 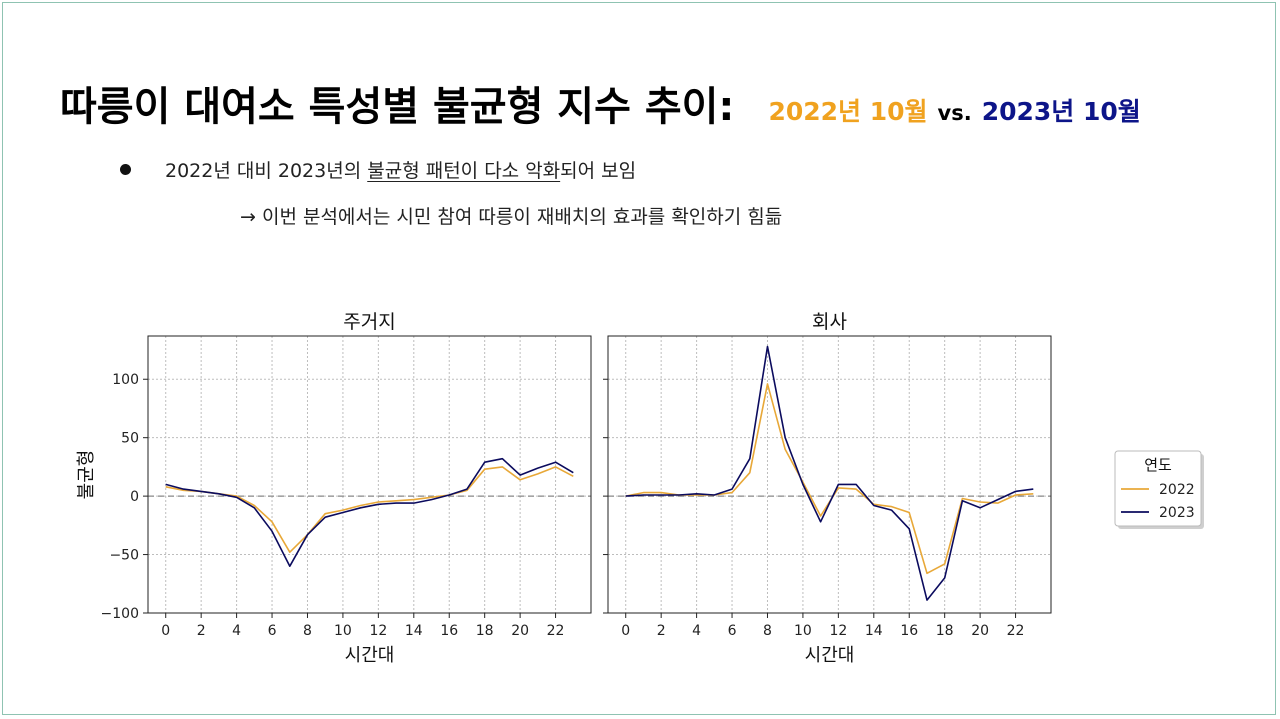 I want to click on slide-subtitle: 2022년 10월 vs. 2023년 10월, so click(x=954, y=110).